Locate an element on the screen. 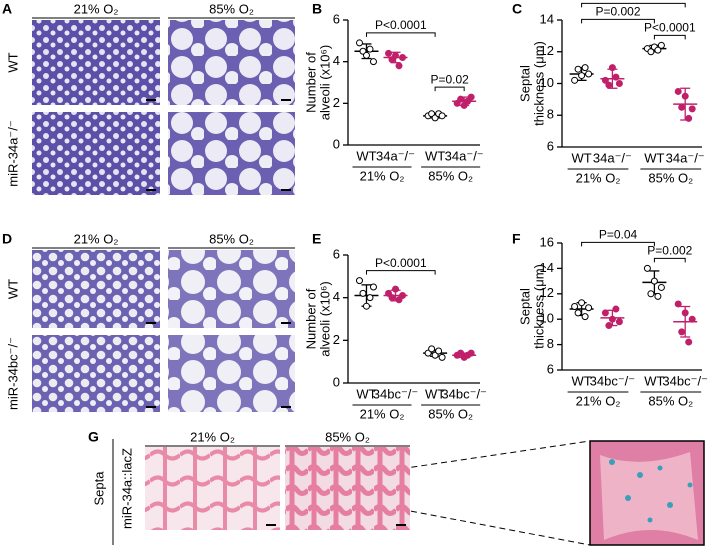 The height and width of the screenshot is (547, 708). panel-letter: E is located at coordinates (316, 239).